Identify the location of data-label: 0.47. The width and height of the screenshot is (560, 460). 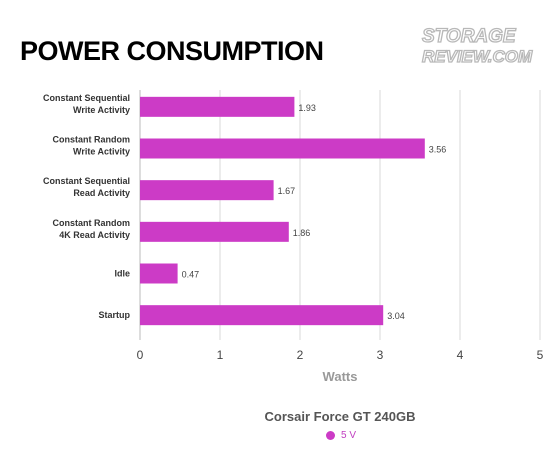
(191, 275).